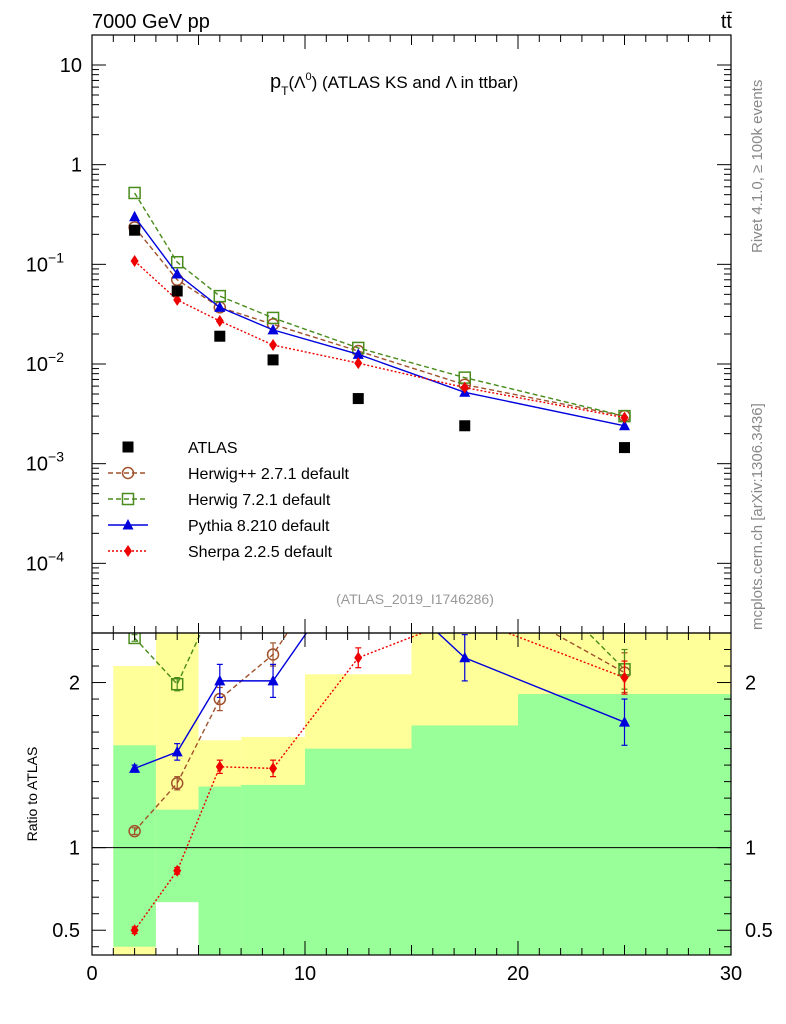 The height and width of the screenshot is (1024, 786). I want to click on main-y-tick-label: 10⁻⁴, so click(45, 561).